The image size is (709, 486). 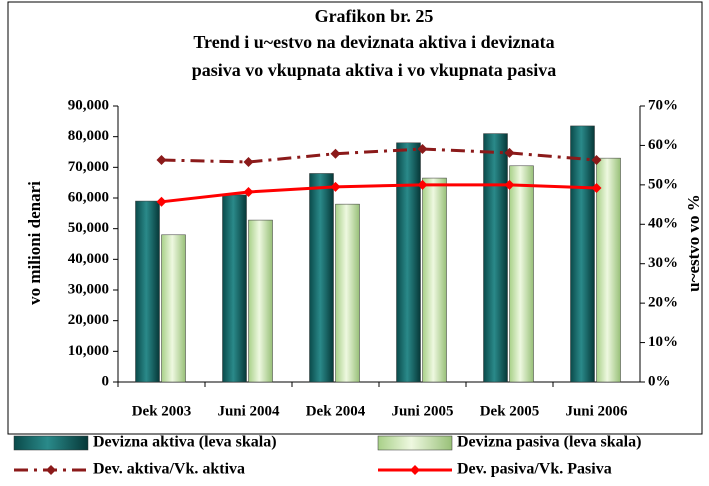 What do you see at coordinates (88, 289) in the screenshot?
I see `y-tick-label: 30,000` at bounding box center [88, 289].